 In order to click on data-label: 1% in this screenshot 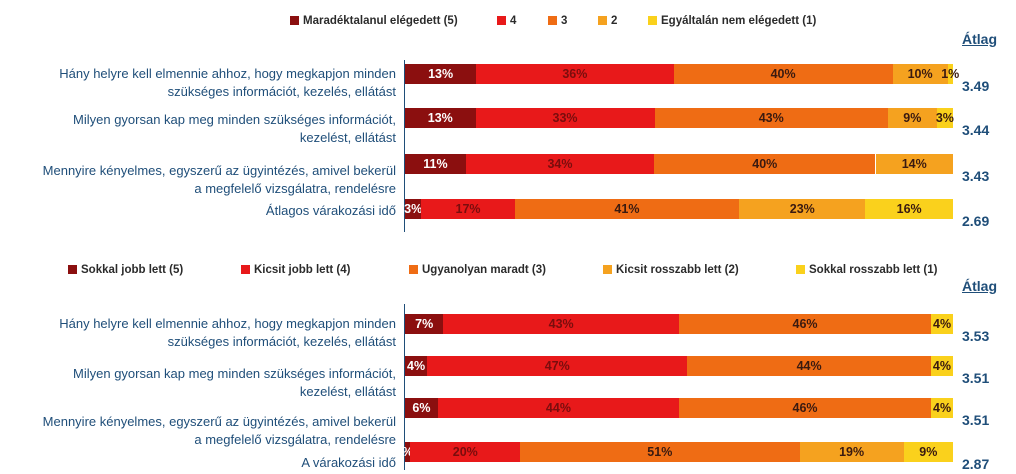, I will do `click(950, 74)`.